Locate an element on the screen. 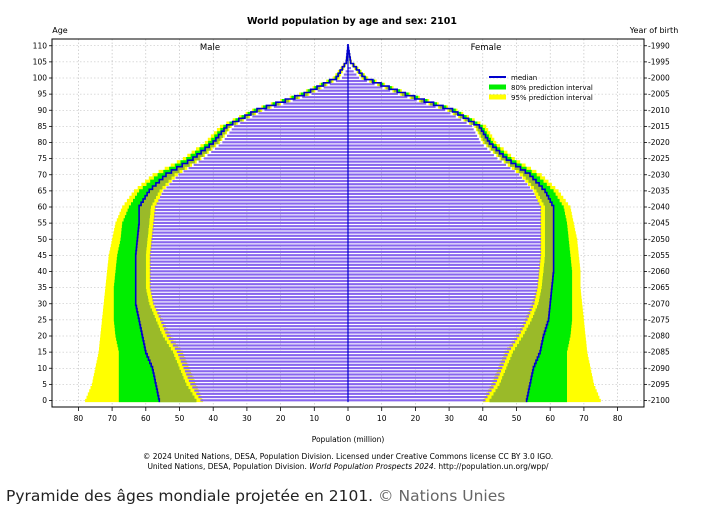  age-tick-label: 60 is located at coordinates (42, 207).